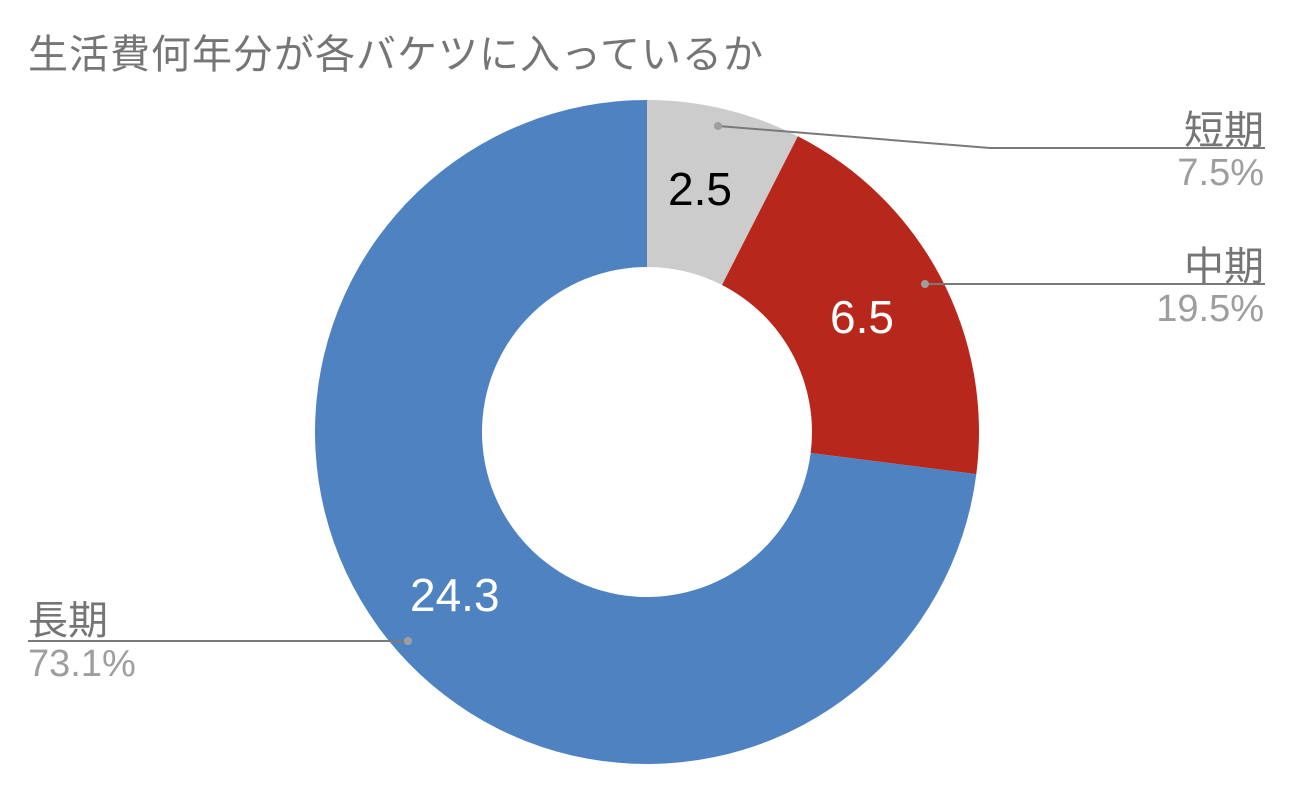 The image size is (1300, 792). What do you see at coordinates (1220, 173) in the screenshot?
I see `legend-pct-short: 7.5%` at bounding box center [1220, 173].